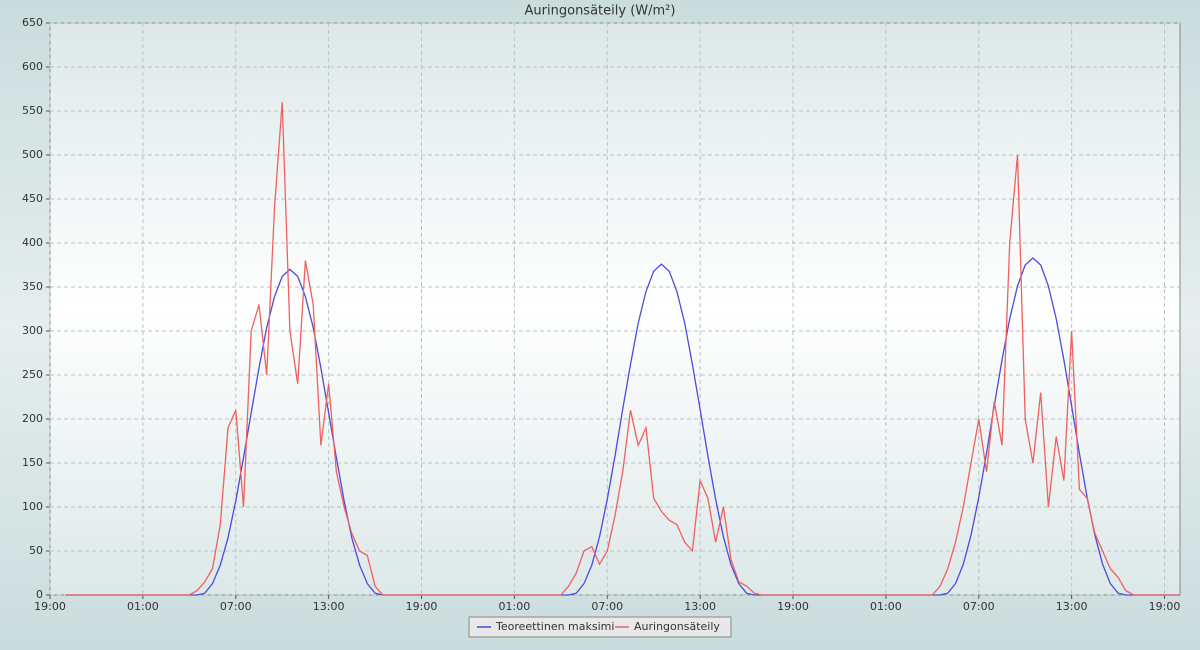  What do you see at coordinates (32, 286) in the screenshot?
I see `y-tick-label: 350` at bounding box center [32, 286].